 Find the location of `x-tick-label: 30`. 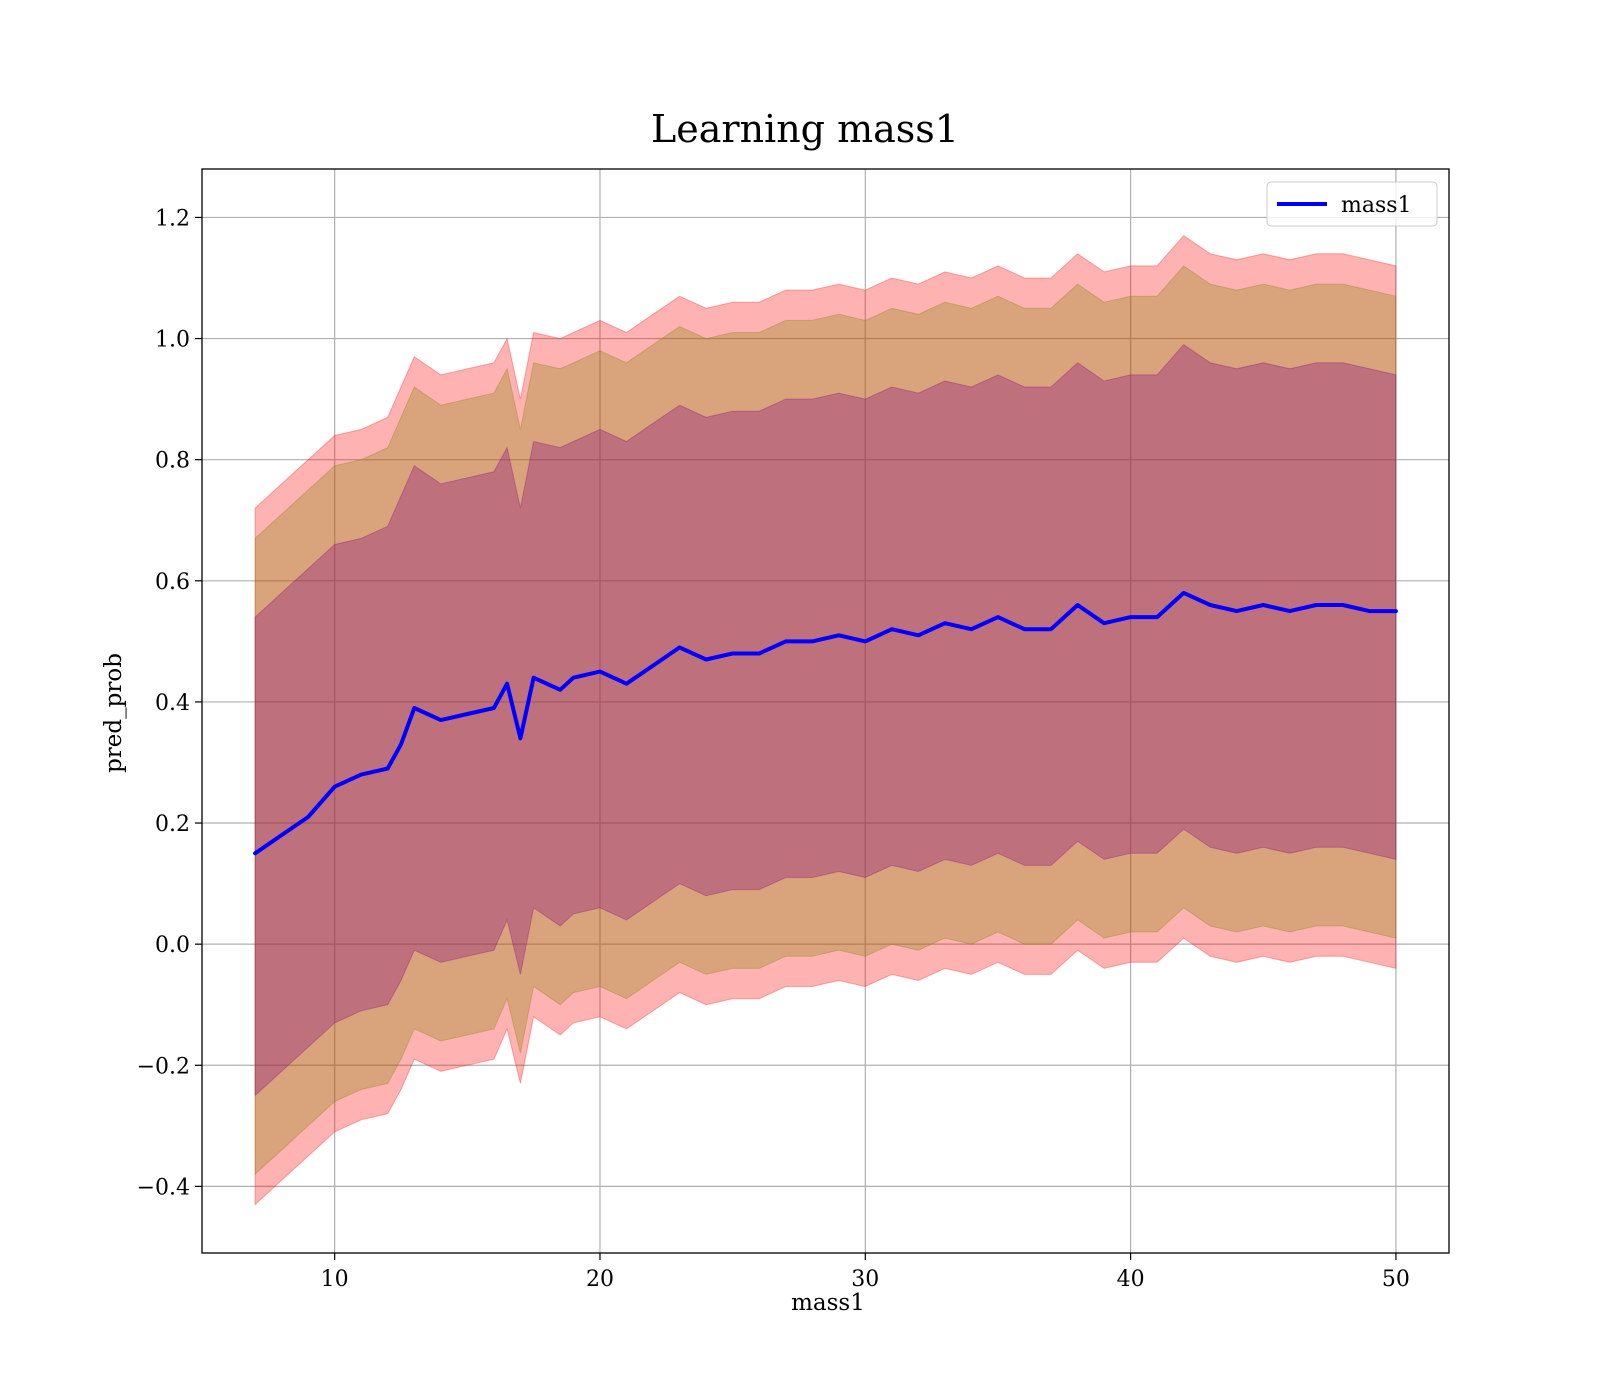

x-tick-label: 30 is located at coordinates (865, 1279).